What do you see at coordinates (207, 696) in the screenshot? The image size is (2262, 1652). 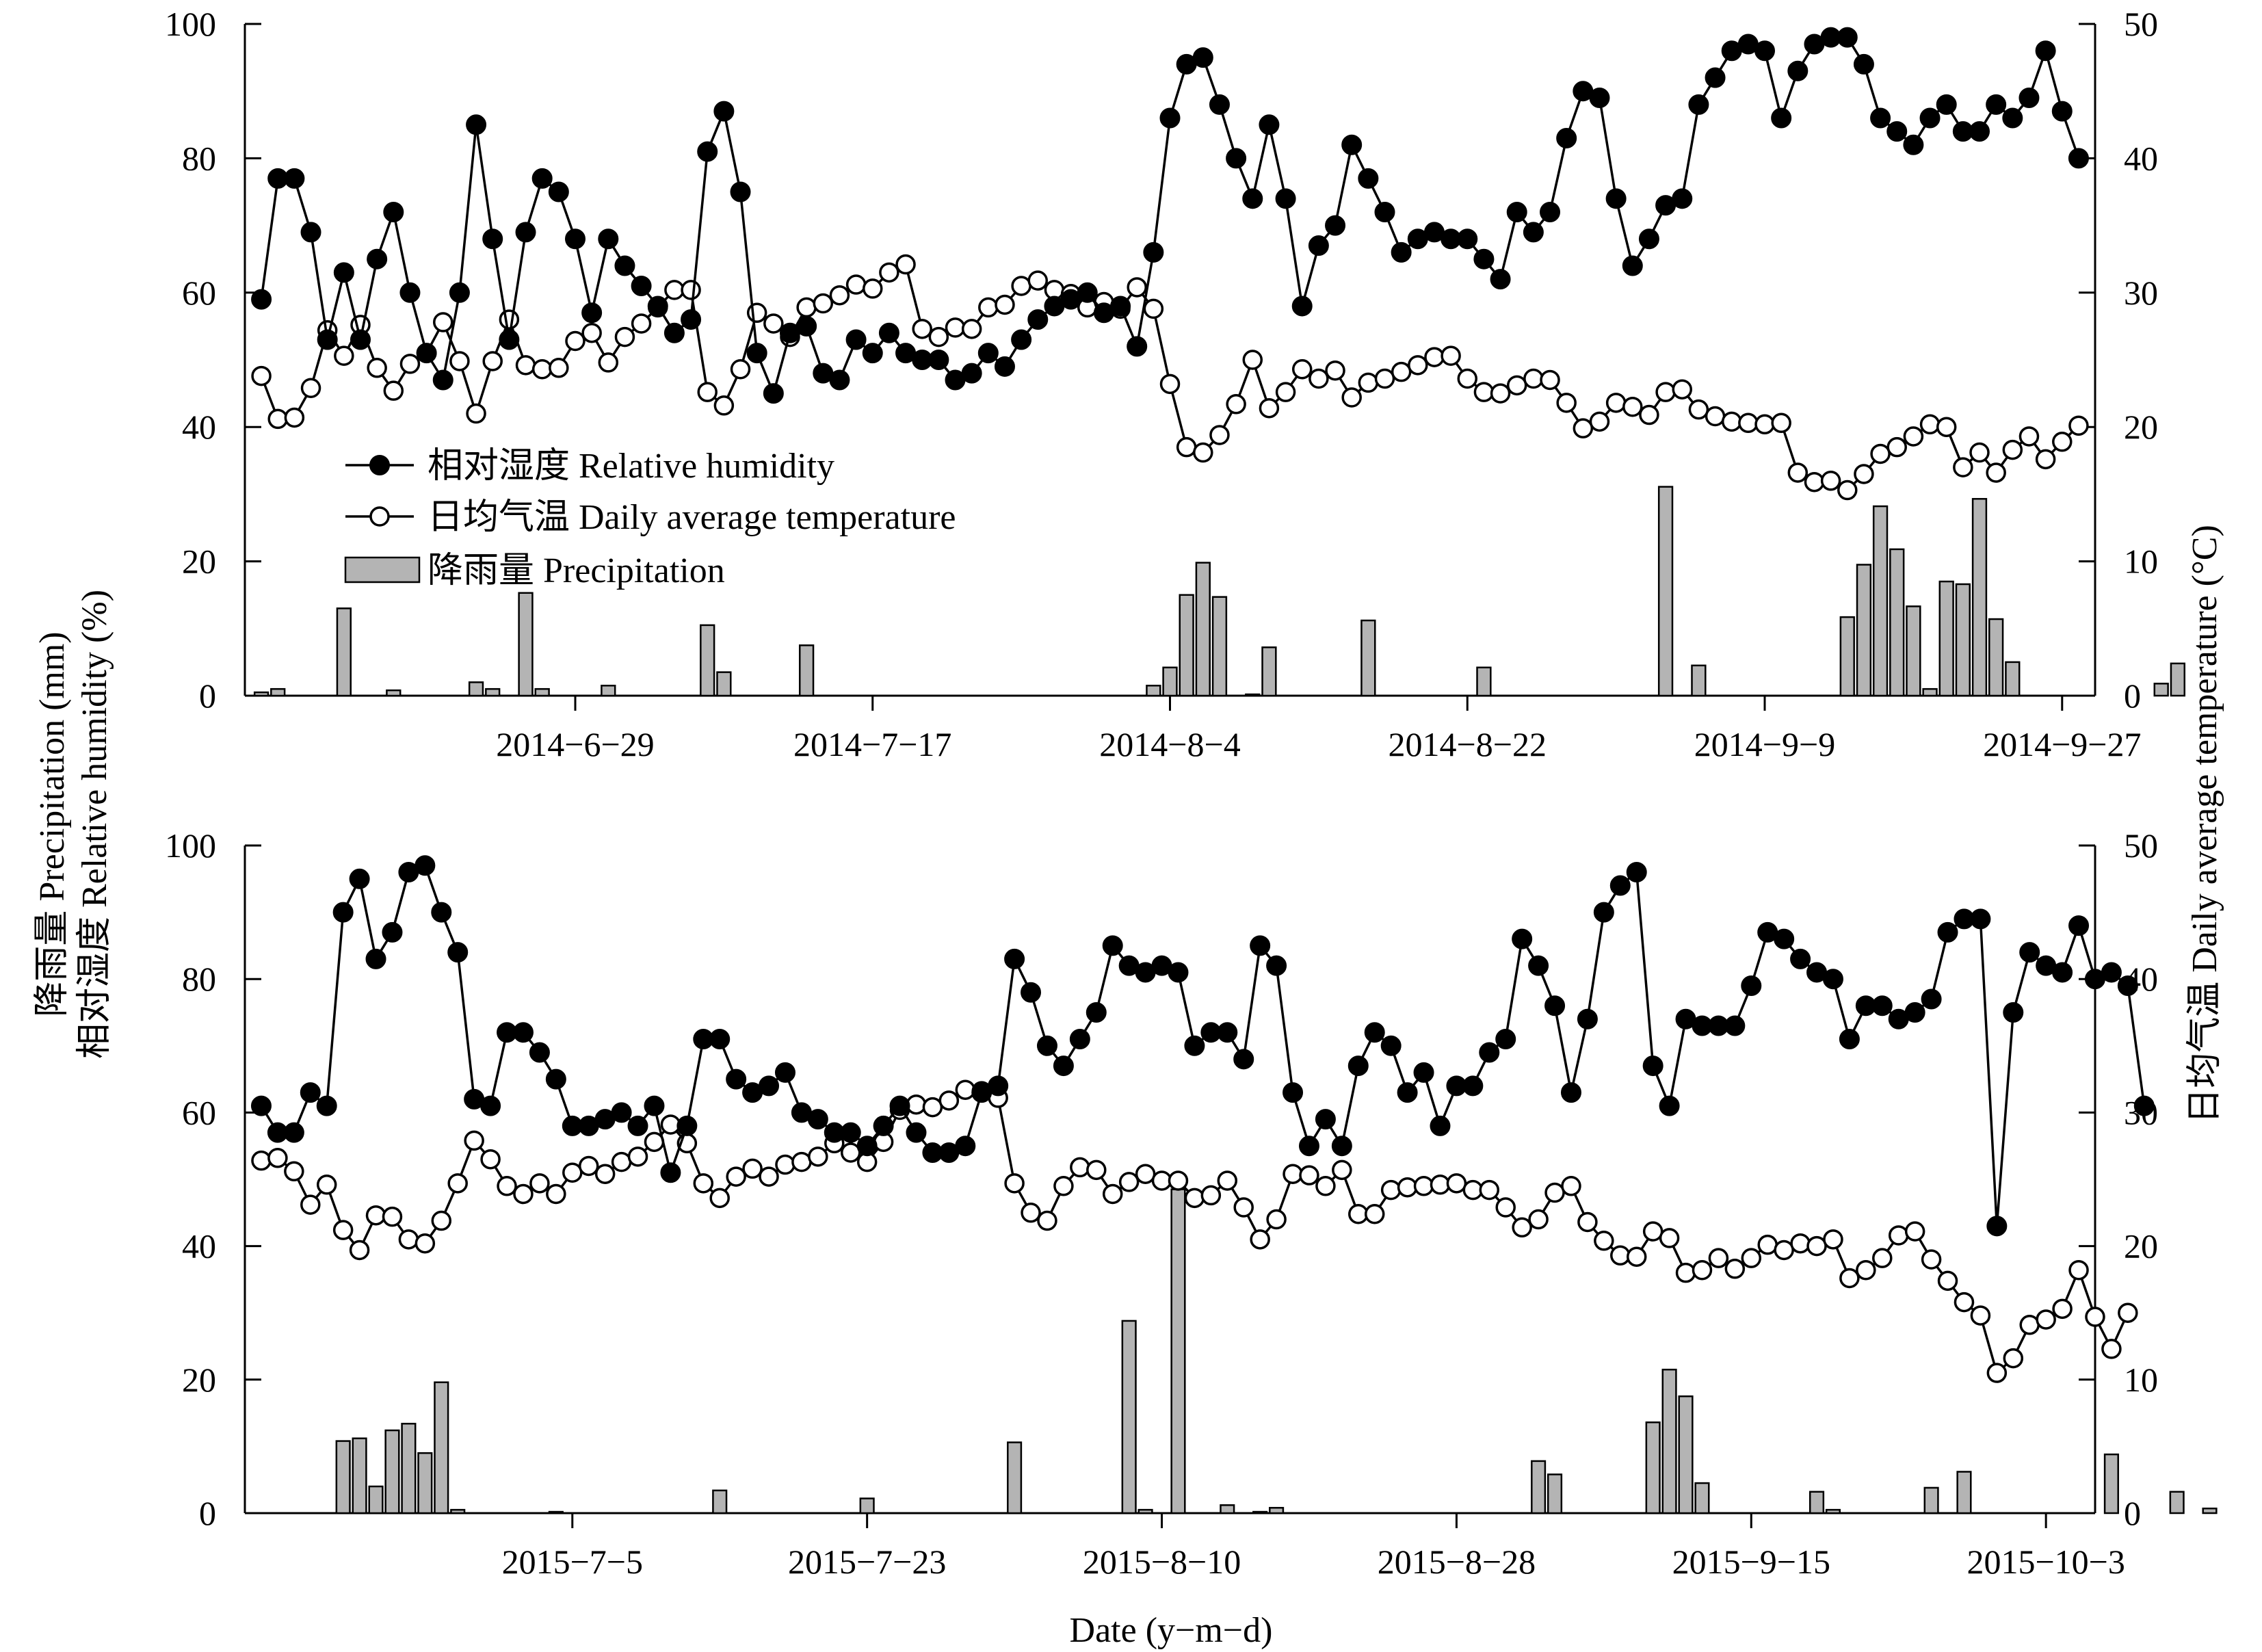 I see `left-tick-label: 0` at bounding box center [207, 696].